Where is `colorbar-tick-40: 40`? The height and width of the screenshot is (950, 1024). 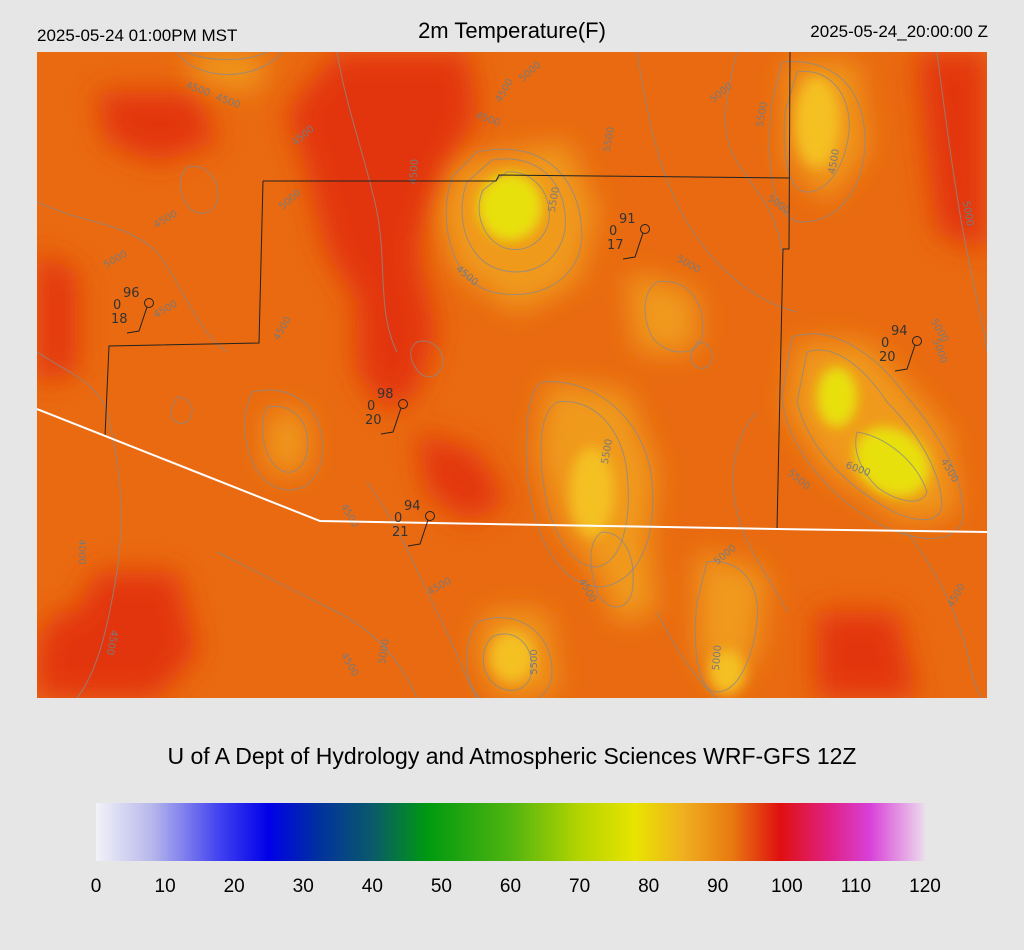
colorbar-tick-40: 40 is located at coordinates (372, 886).